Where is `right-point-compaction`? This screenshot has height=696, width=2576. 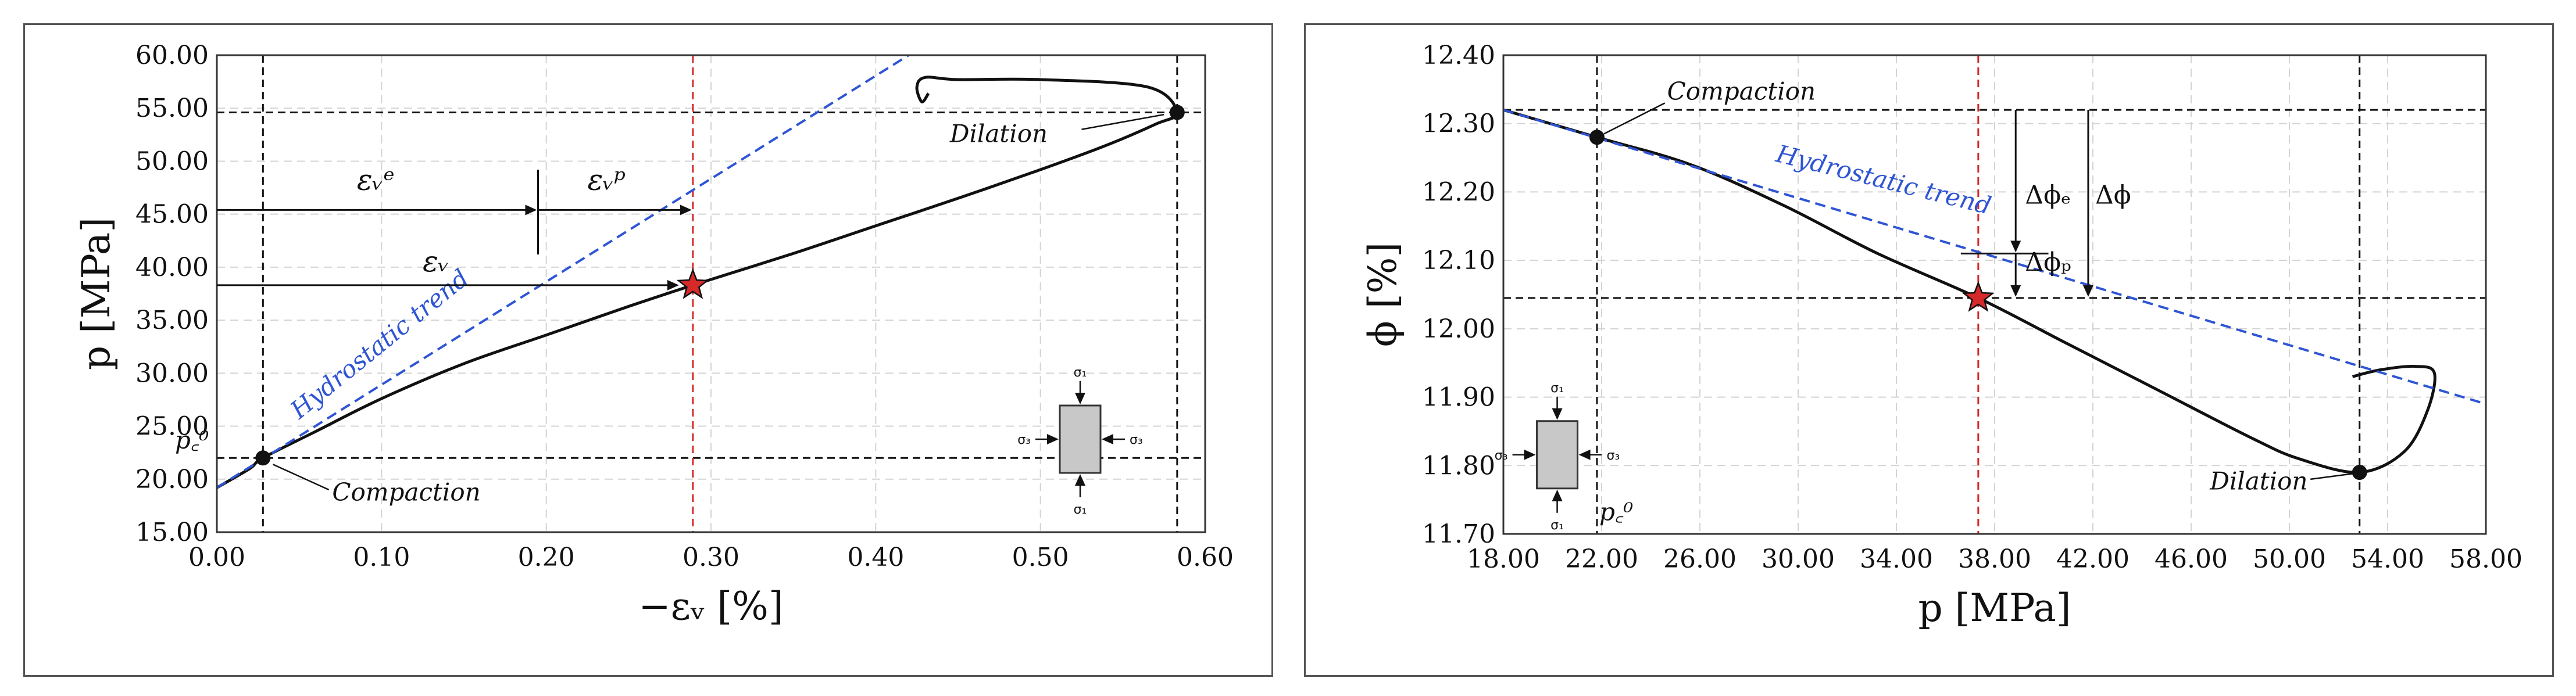 right-point-compaction is located at coordinates (1597, 137).